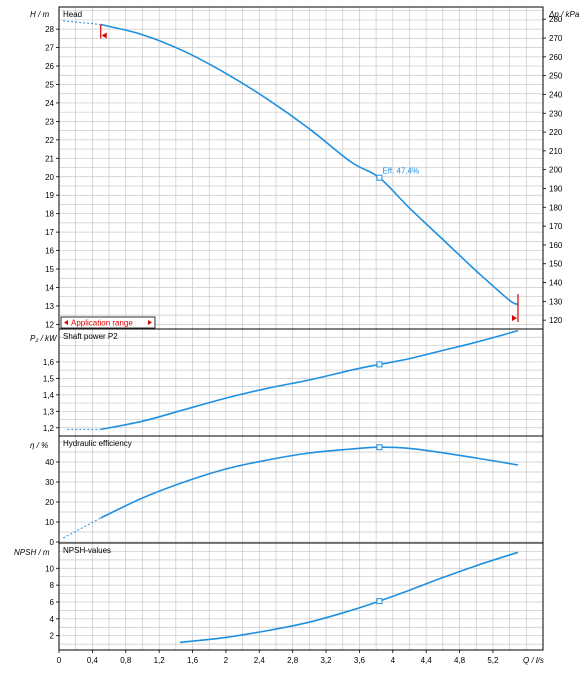 The width and height of the screenshot is (584, 673). I want to click on application-range-left-arrow, so click(66, 322).